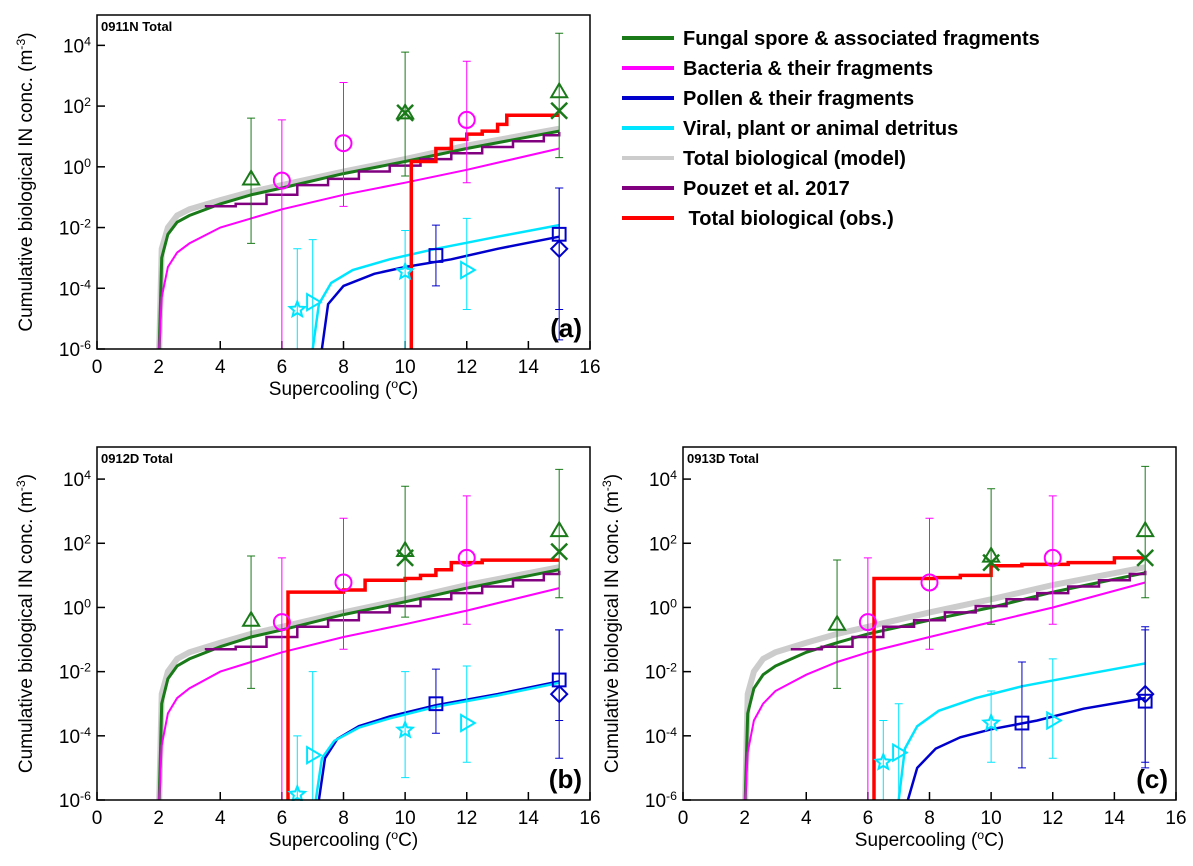  Describe the element at coordinates (77, 479) in the screenshot. I see `y-tick-label: 10⁴` at that location.